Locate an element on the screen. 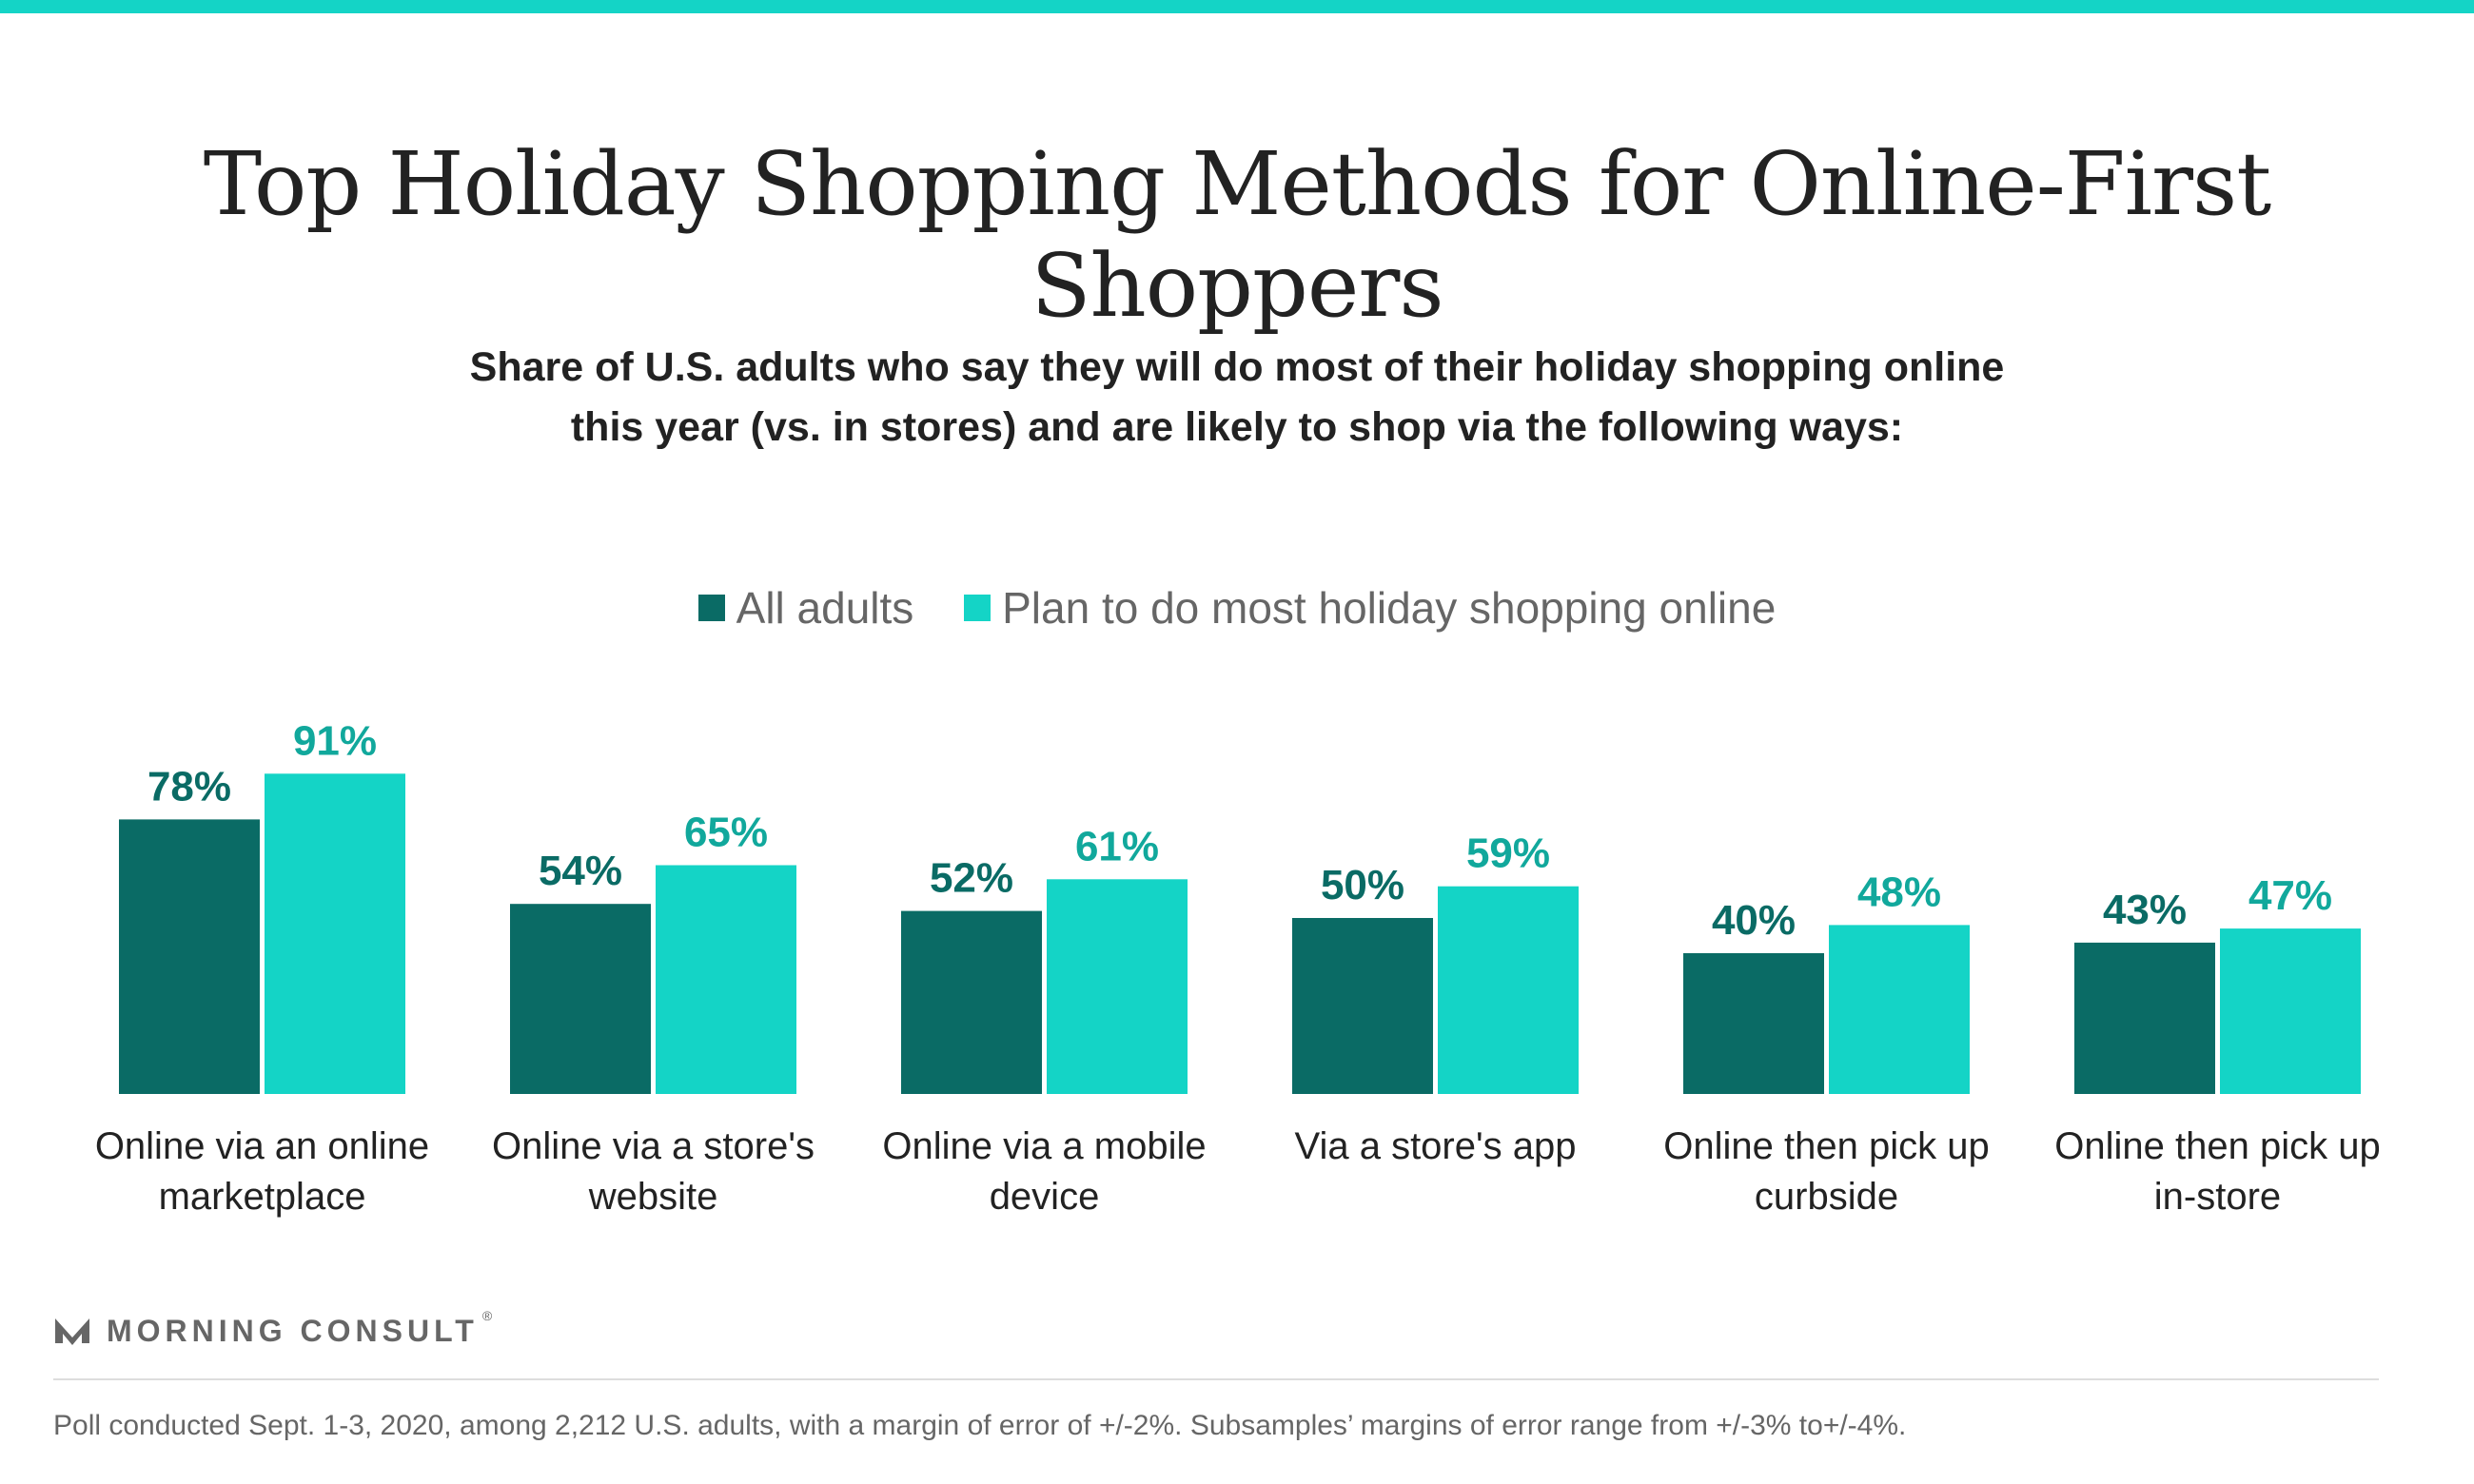  legend-swatch-all-adults is located at coordinates (711, 607).